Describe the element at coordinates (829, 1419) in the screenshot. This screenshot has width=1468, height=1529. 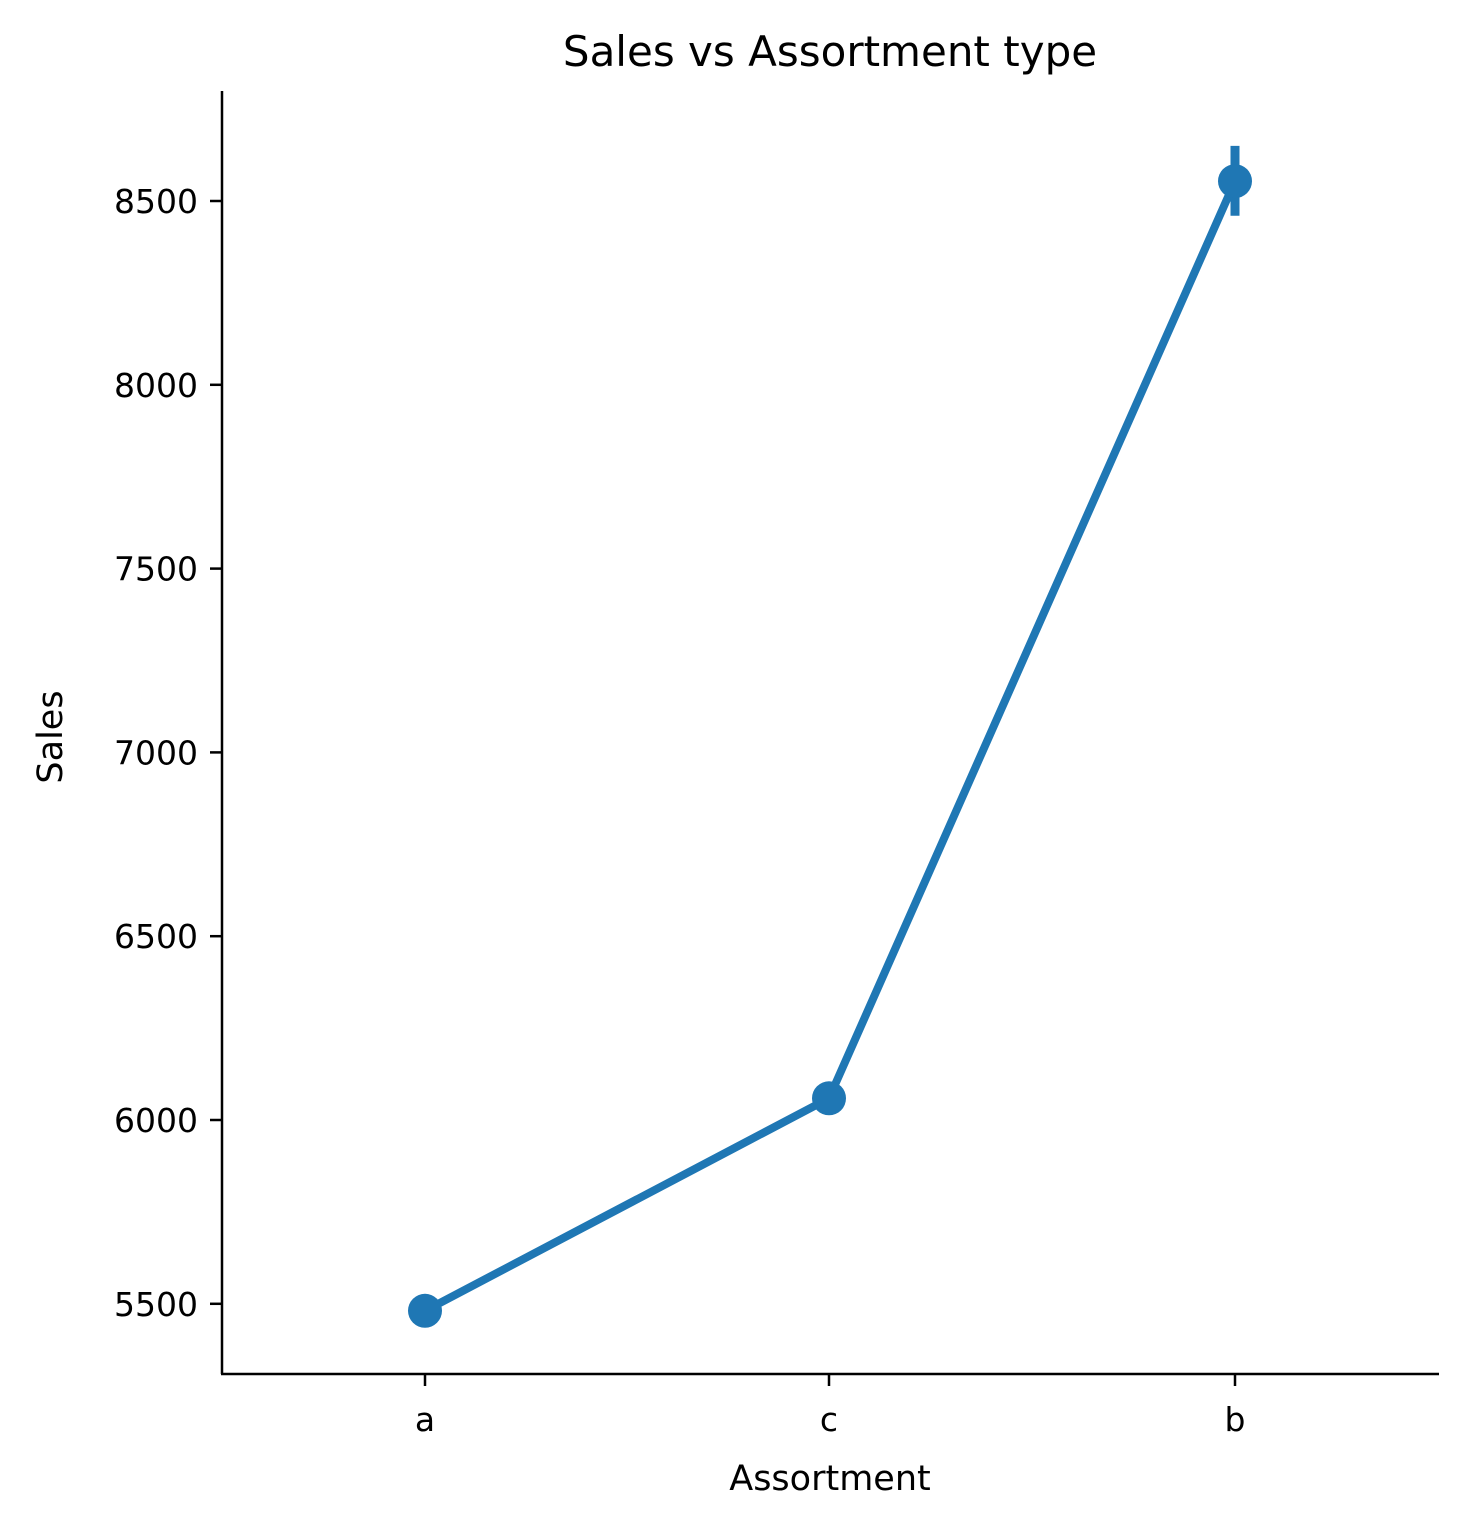
I see `x-tick-label-c: c` at that location.